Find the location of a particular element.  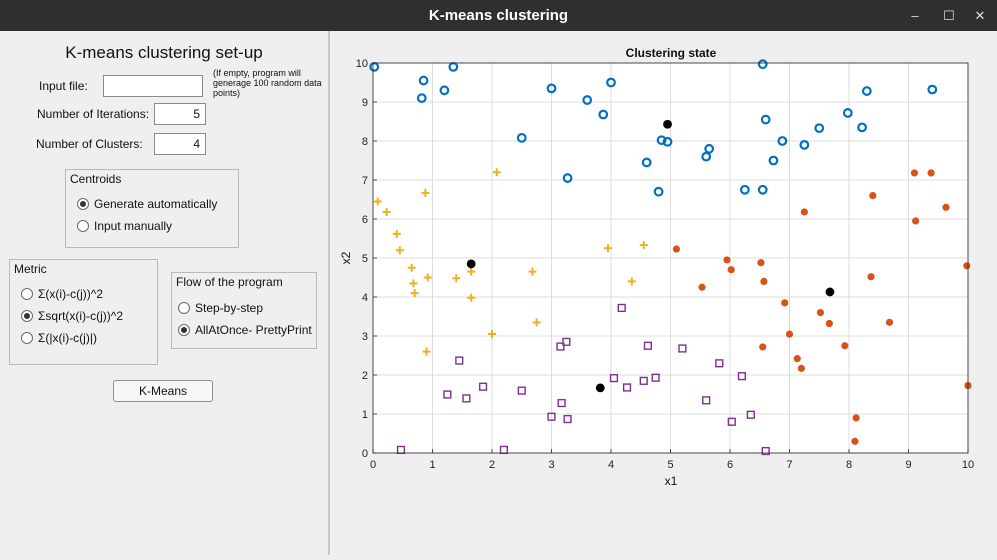

metric-group-title: Metric is located at coordinates (30, 269).